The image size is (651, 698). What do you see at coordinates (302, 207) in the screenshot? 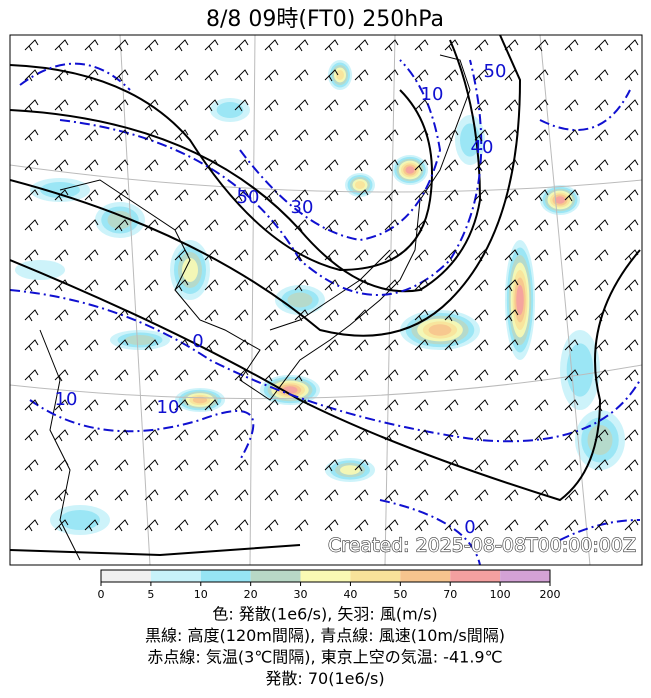
I see `contour-label: 30` at bounding box center [302, 207].